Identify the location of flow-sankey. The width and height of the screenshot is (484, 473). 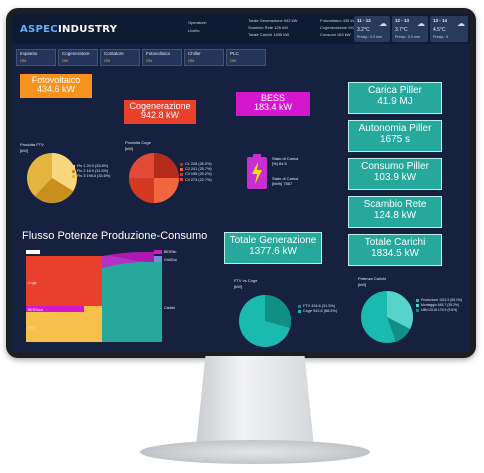
(94, 296).